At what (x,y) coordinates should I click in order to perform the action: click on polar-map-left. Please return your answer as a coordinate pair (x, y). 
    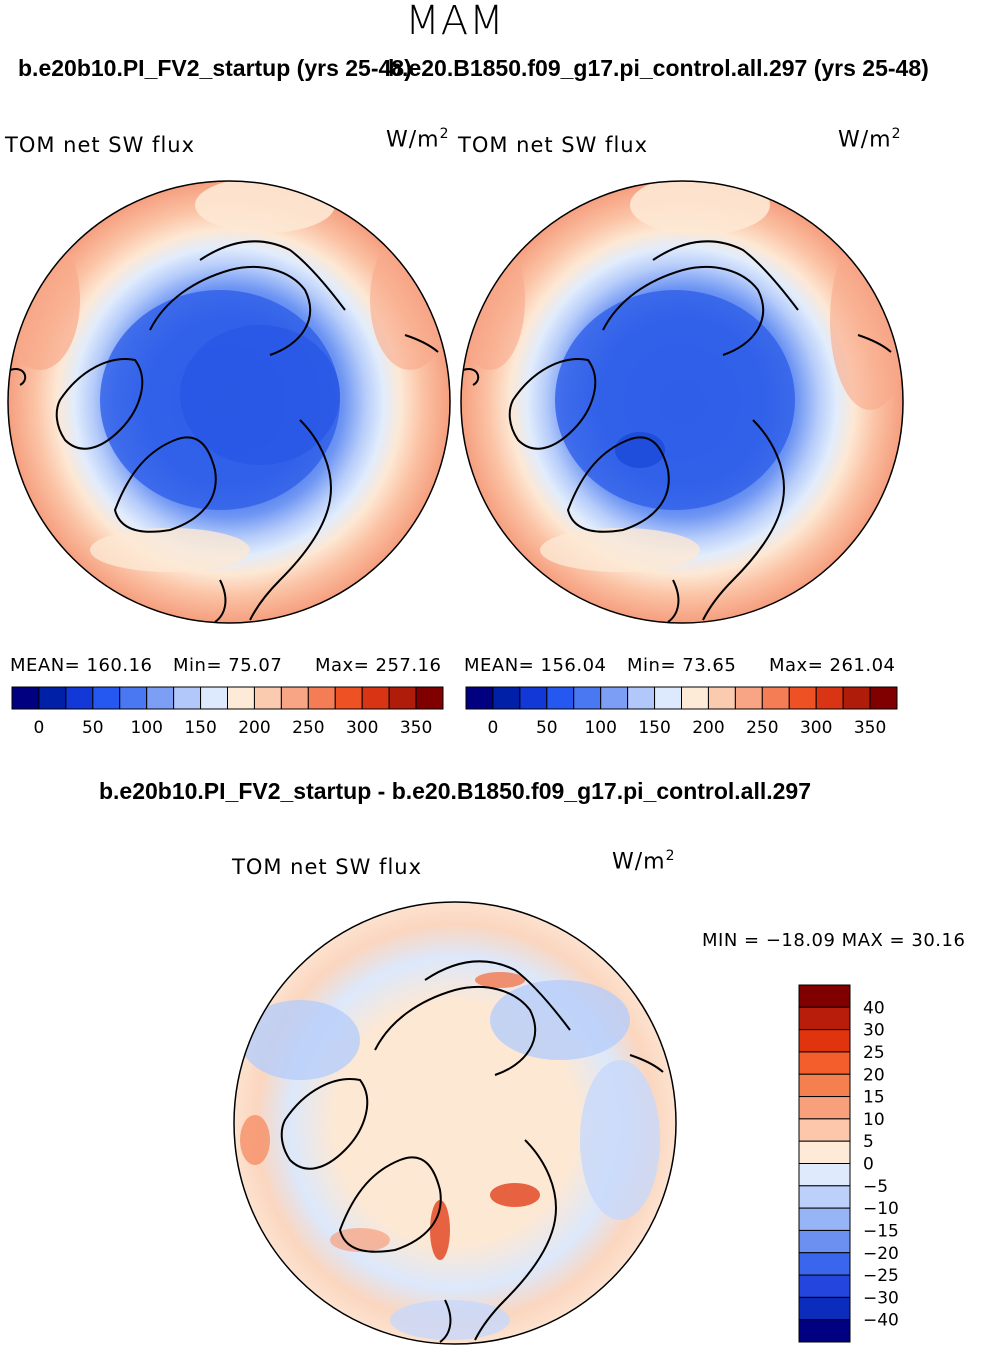
    Looking at the image, I should click on (229, 402).